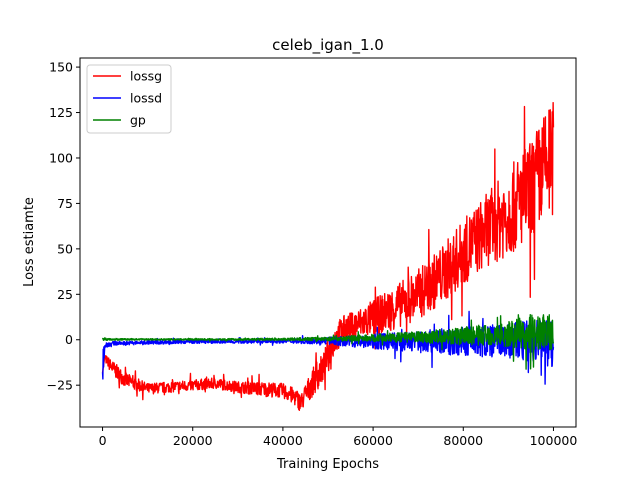 This screenshot has height=480, width=640. What do you see at coordinates (65, 203) in the screenshot?
I see `y-tick-label: 75` at bounding box center [65, 203].